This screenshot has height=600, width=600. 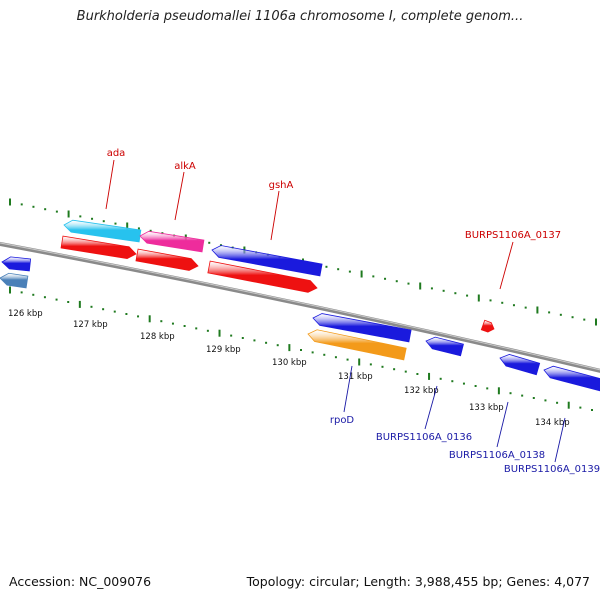 What do you see at coordinates (348, 389) in the screenshot?
I see `gene-rpoD-leader` at bounding box center [348, 389].